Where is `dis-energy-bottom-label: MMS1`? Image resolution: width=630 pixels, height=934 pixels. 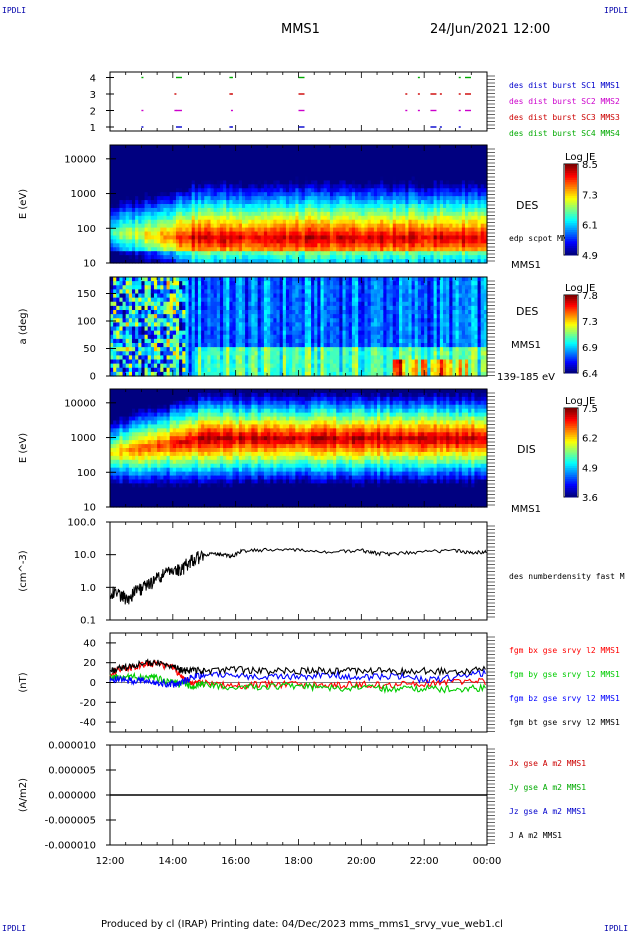
dis-energy-bottom-label: MMS1 is located at coordinates (526, 509).